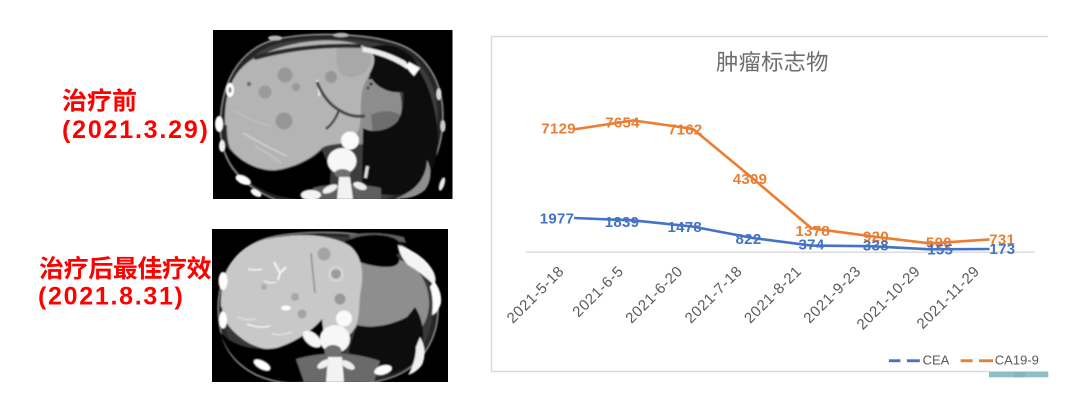 This screenshot has width=1080, height=400. Describe the element at coordinates (940, 250) in the screenshot. I see `svg-text: 155` at that location.